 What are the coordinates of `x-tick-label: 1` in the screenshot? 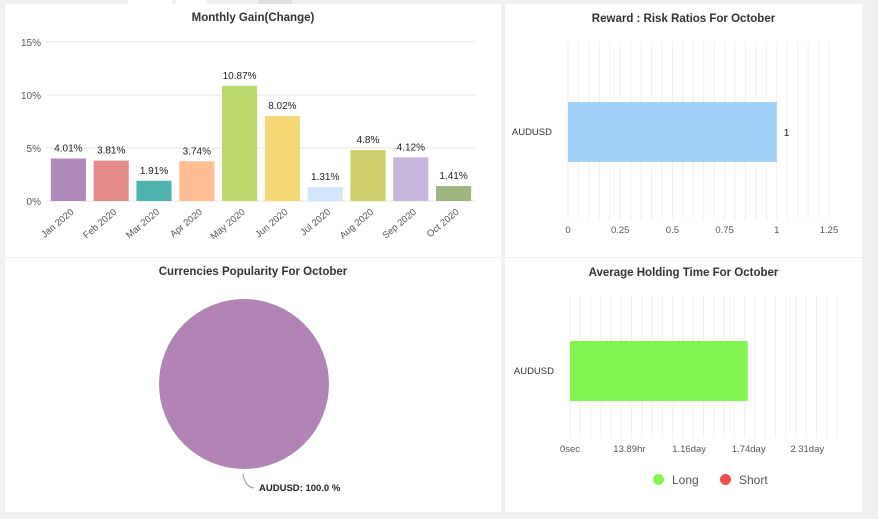 It's located at (776, 230).